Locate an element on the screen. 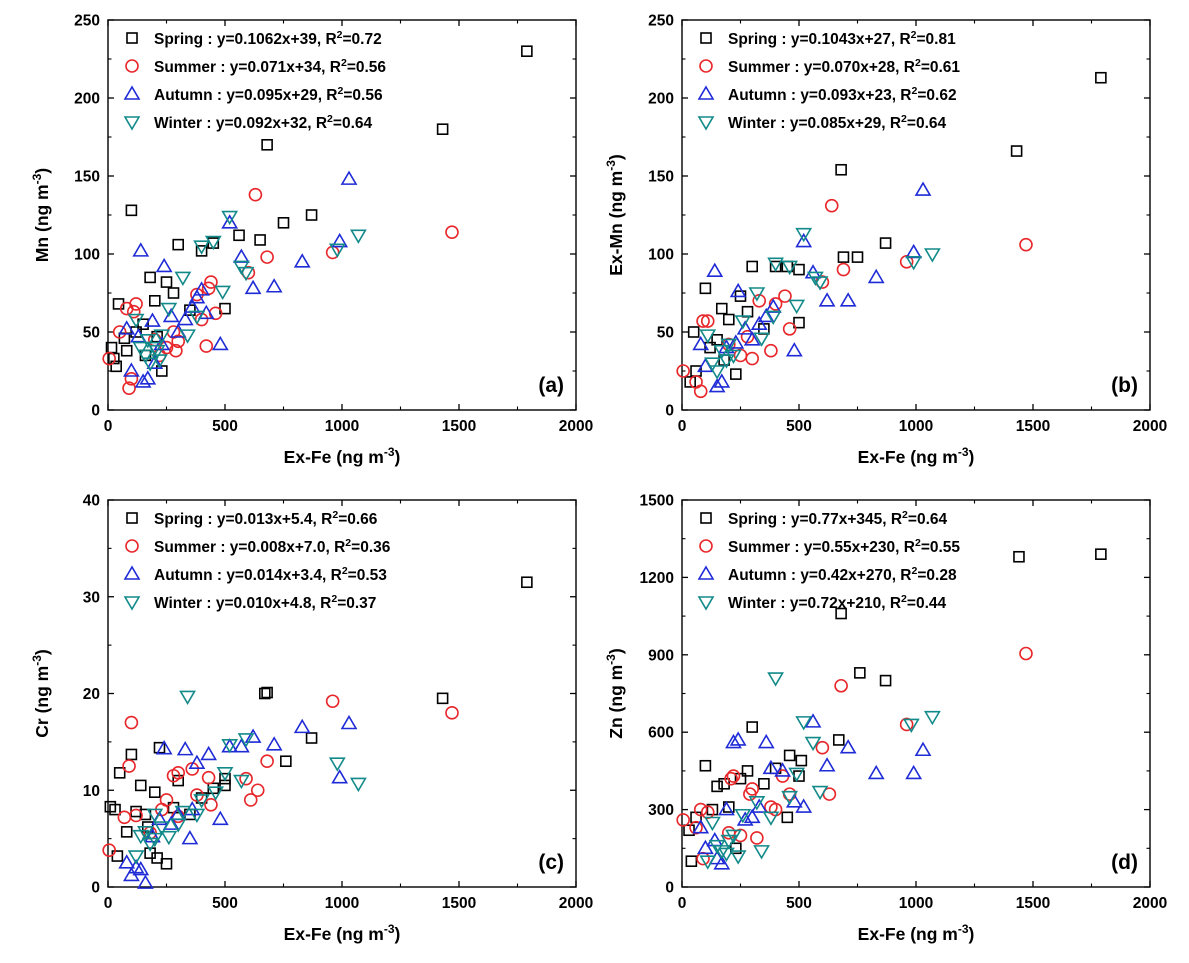  legend-entry-autumn: Autumn : y=0.095x+29, R2=0.56 is located at coordinates (268, 94).